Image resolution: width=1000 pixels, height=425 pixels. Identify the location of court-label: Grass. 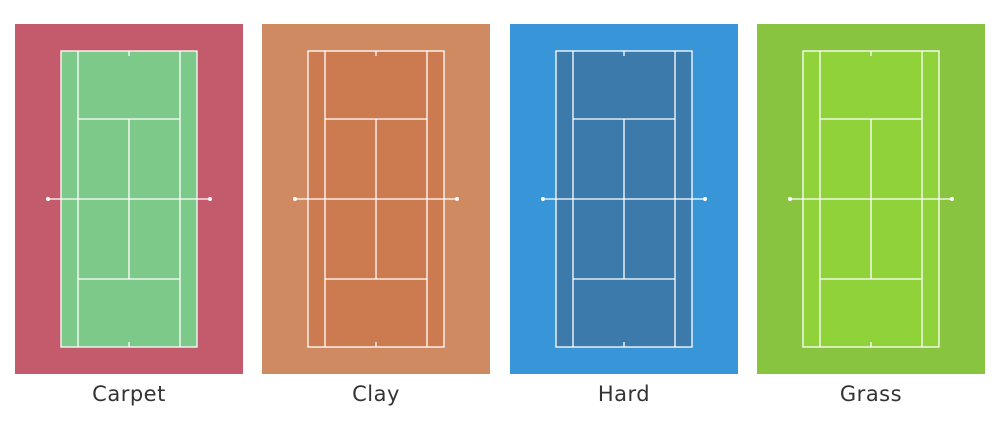
(871, 394).